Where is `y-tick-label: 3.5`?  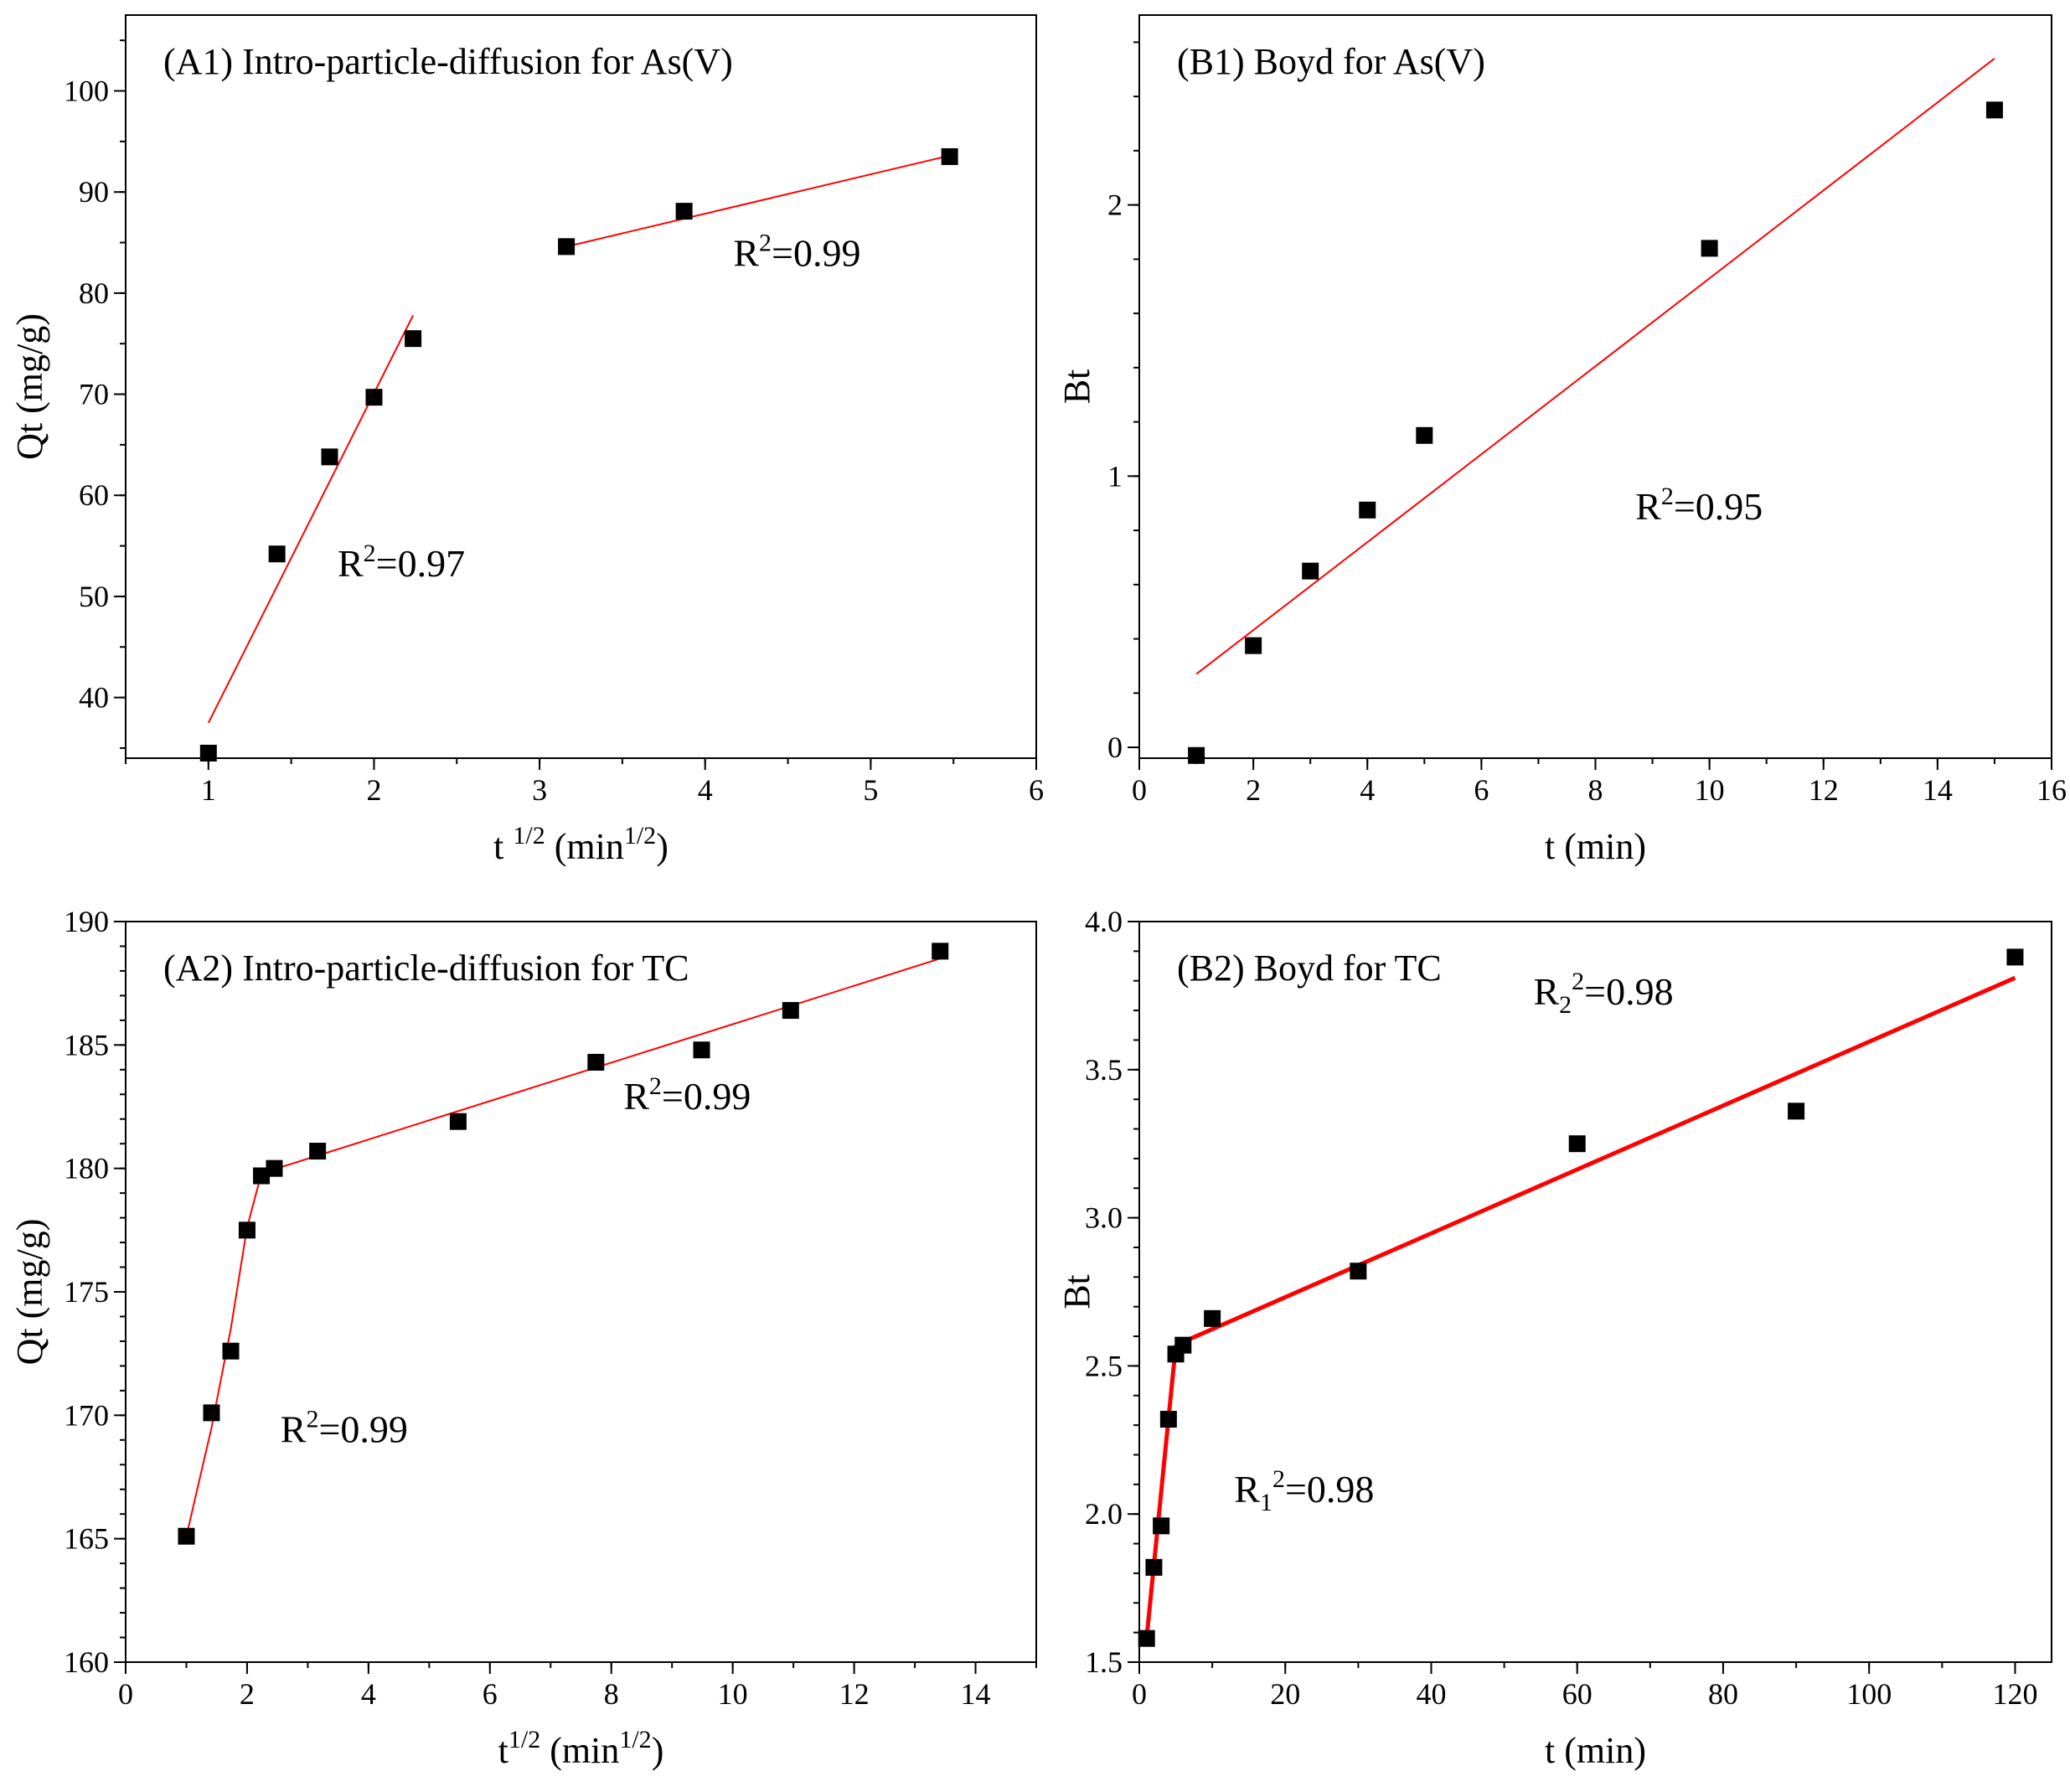 y-tick-label: 3.5 is located at coordinates (1104, 1070).